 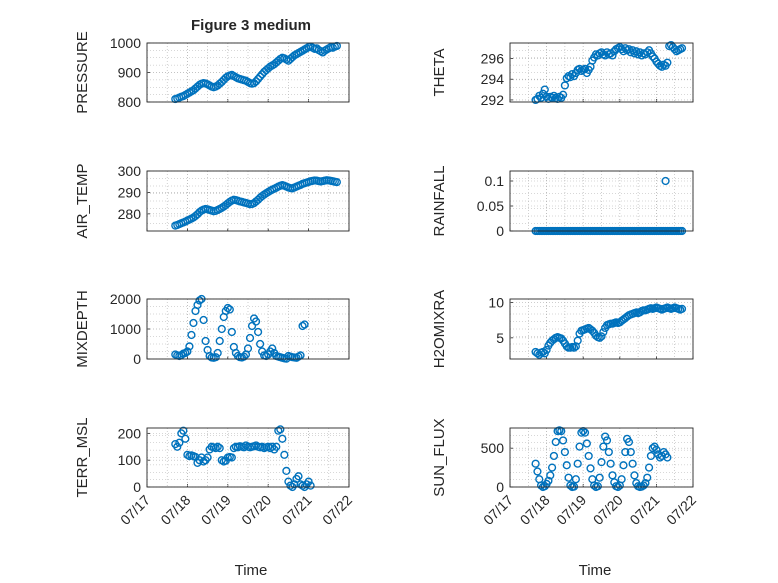 I want to click on y-tick-label: 900, so click(x=130, y=73).